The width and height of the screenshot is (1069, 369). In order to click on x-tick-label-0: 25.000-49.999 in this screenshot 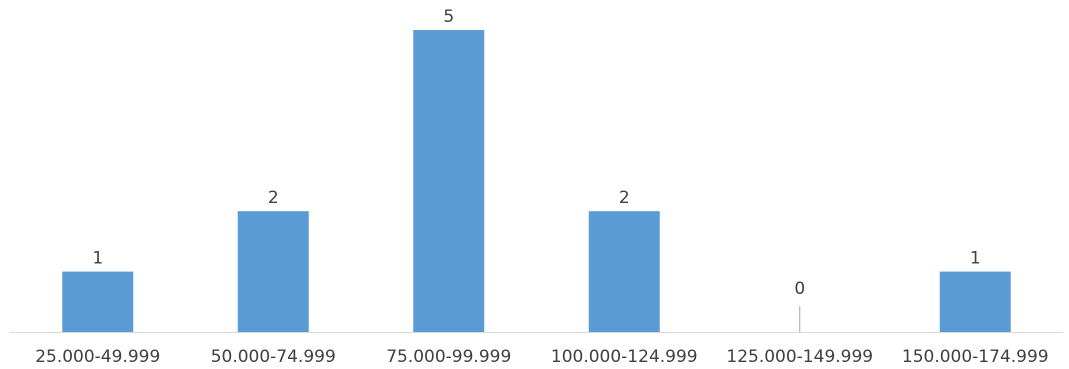, I will do `click(97, 357)`.